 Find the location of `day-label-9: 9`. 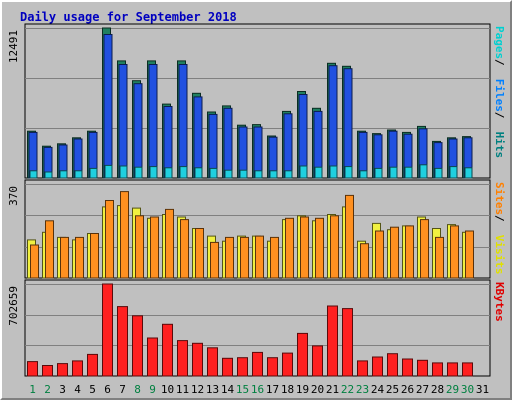

day-label-9: 9 is located at coordinates (152, 389).